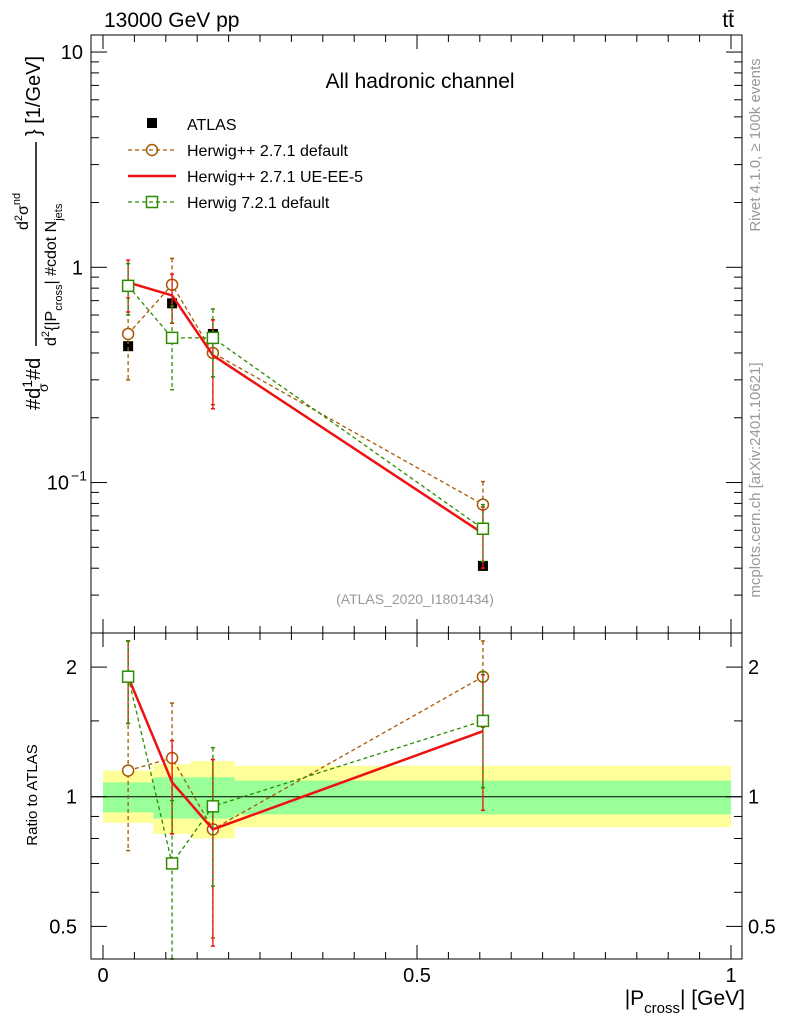 Image resolution: width=786 pixels, height=1024 pixels. Describe the element at coordinates (728, 20) in the screenshot. I see `header-process-label: tt̄` at that location.